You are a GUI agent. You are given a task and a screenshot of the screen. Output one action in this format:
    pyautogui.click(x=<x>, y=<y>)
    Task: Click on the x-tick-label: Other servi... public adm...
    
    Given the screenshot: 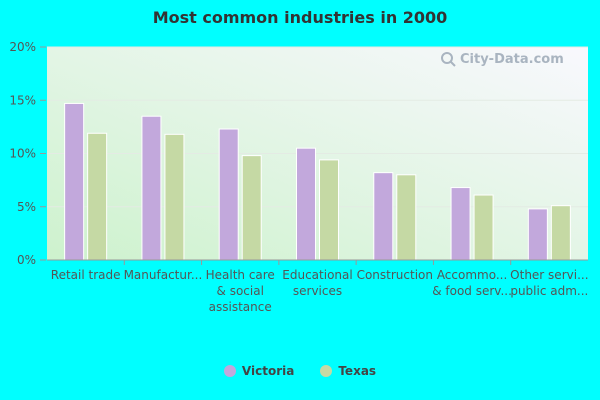 What is the action you would take?
    pyautogui.click(x=549, y=283)
    